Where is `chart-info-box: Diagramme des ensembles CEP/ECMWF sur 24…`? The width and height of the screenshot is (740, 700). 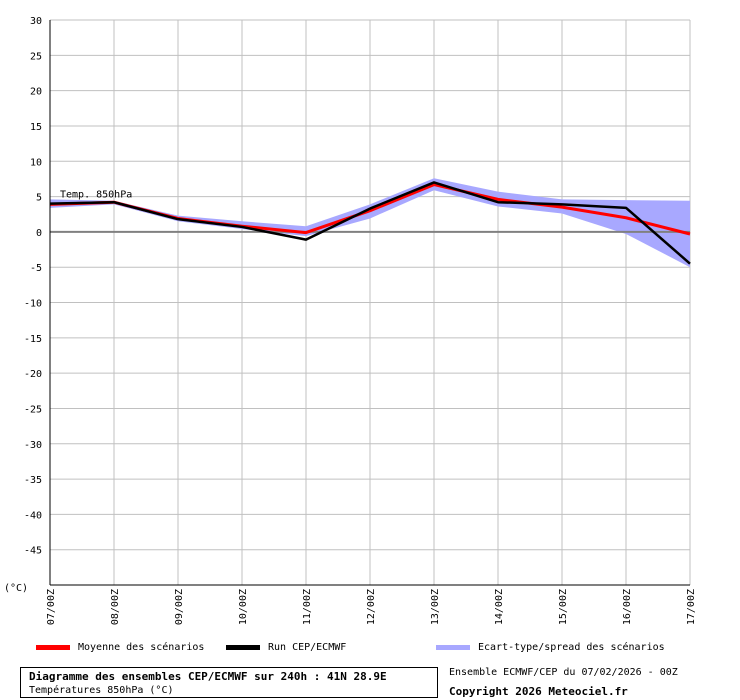
chart-info-box: Diagramme des ensembles CEP/ECMWF sur 24… is located at coordinates (229, 682).